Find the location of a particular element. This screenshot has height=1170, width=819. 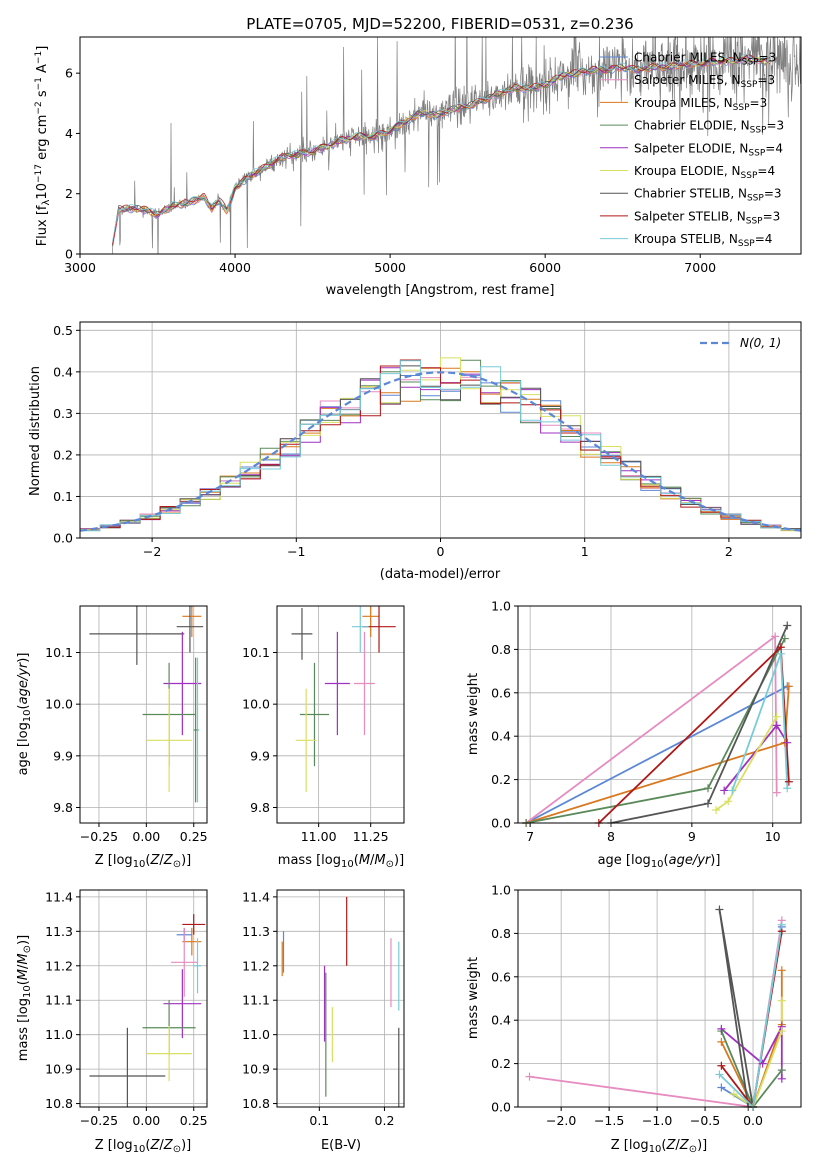

weight_vs_age-ytick-label: 0.4 is located at coordinates (501, 736).